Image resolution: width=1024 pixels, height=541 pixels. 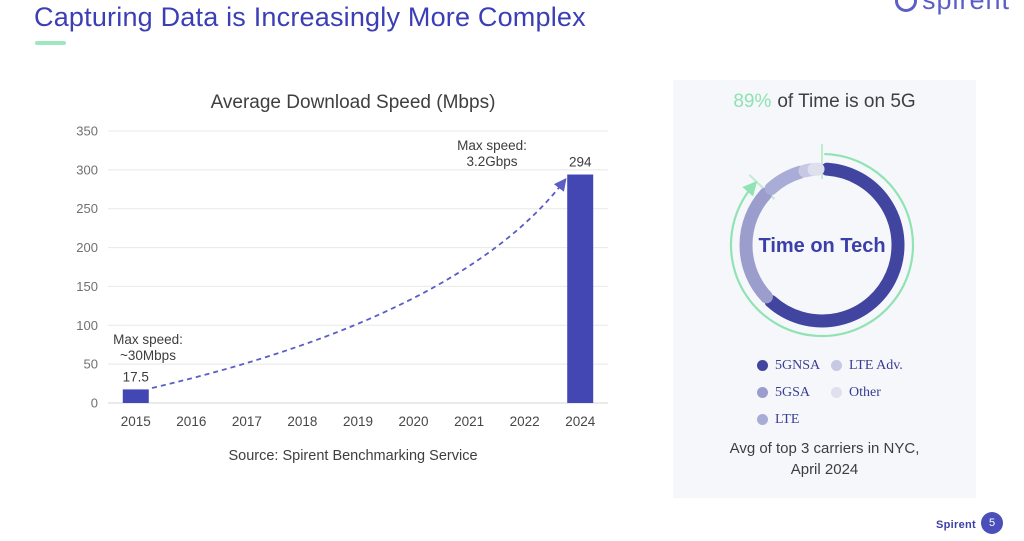 What do you see at coordinates (87, 208) in the screenshot?
I see `y-tick-label: 250` at bounding box center [87, 208].